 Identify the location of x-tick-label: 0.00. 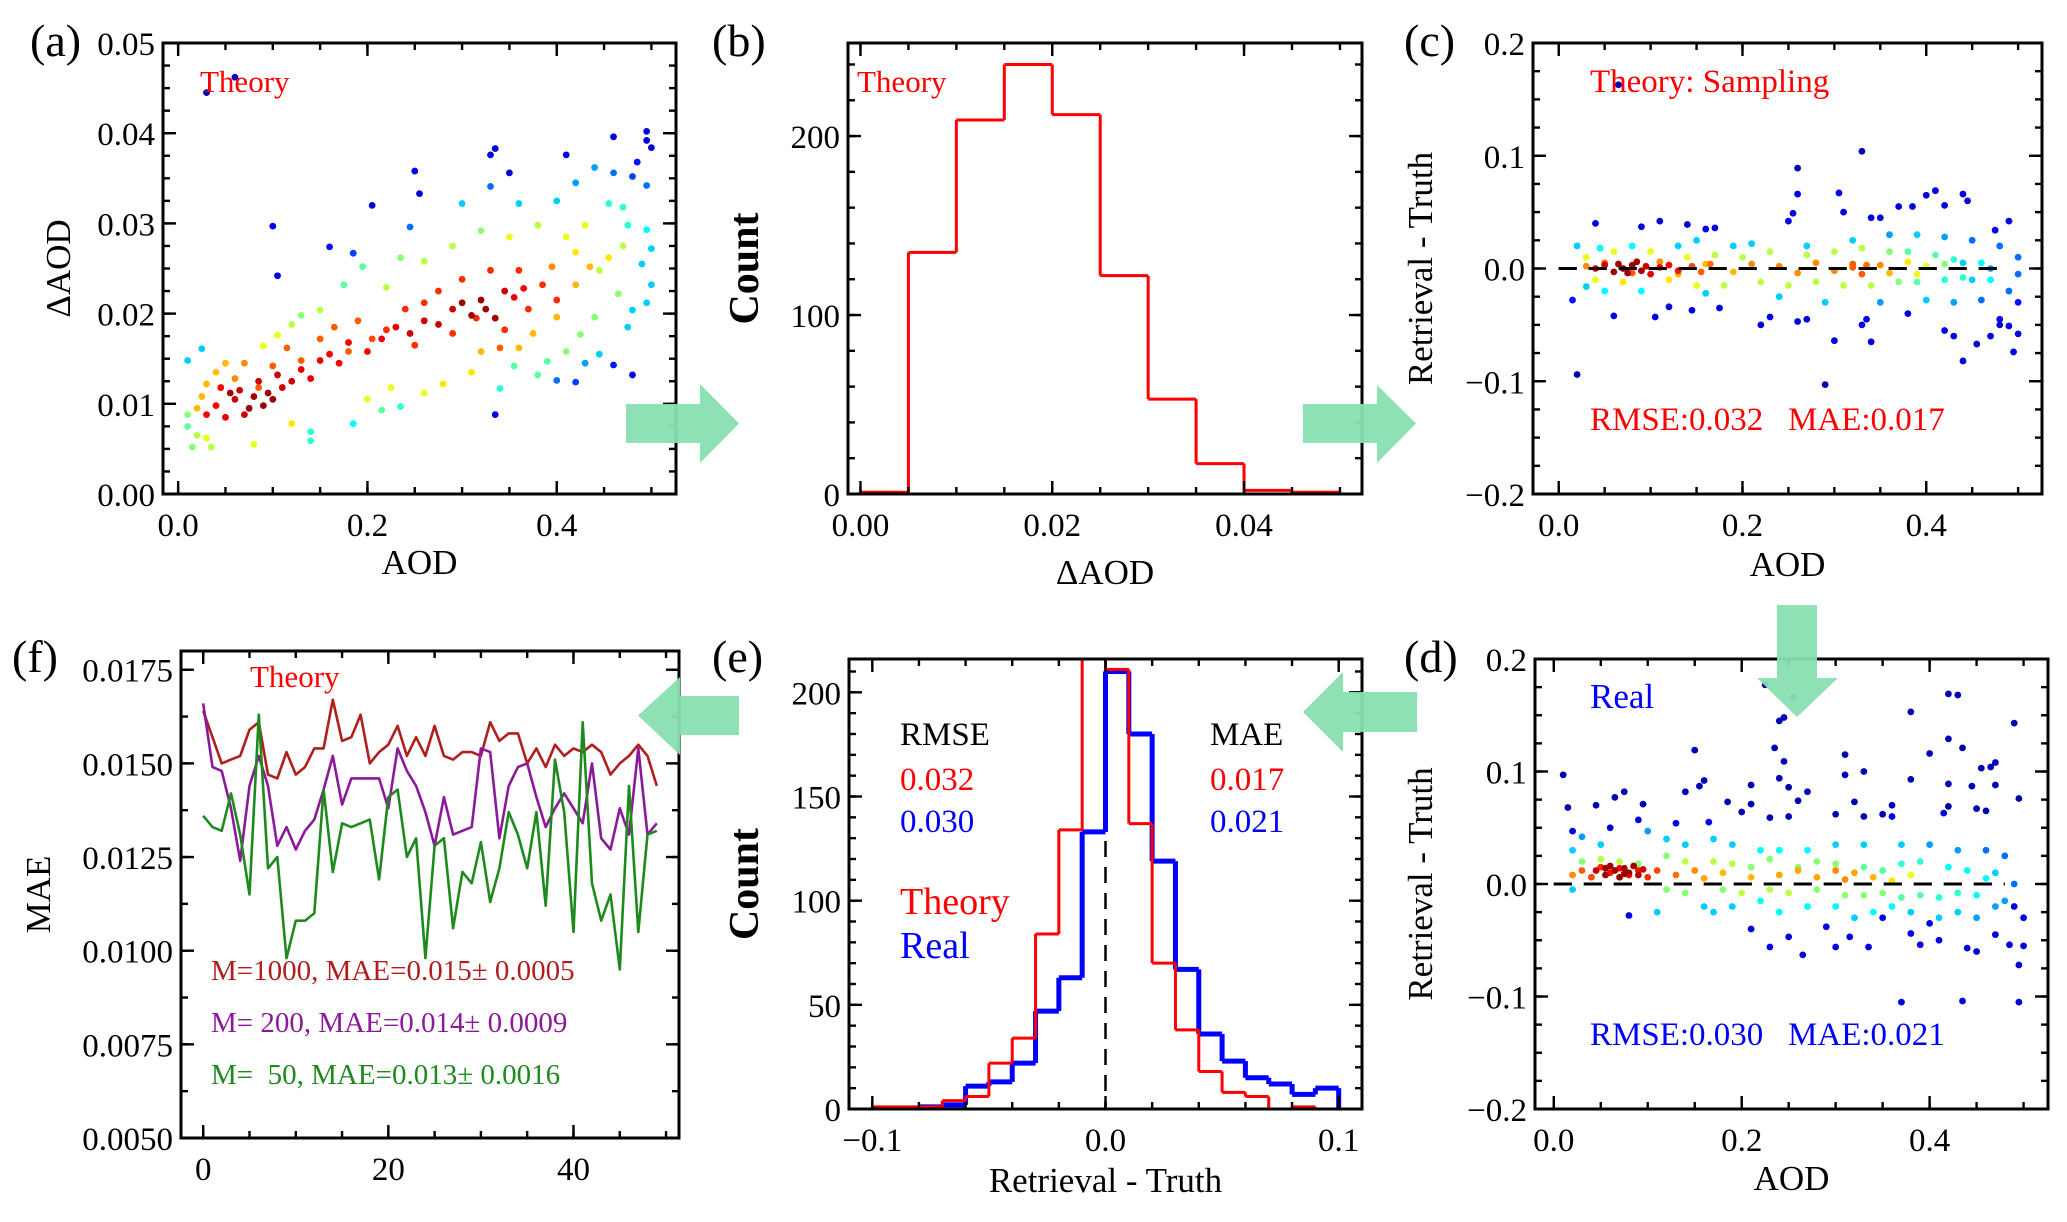
(861, 526).